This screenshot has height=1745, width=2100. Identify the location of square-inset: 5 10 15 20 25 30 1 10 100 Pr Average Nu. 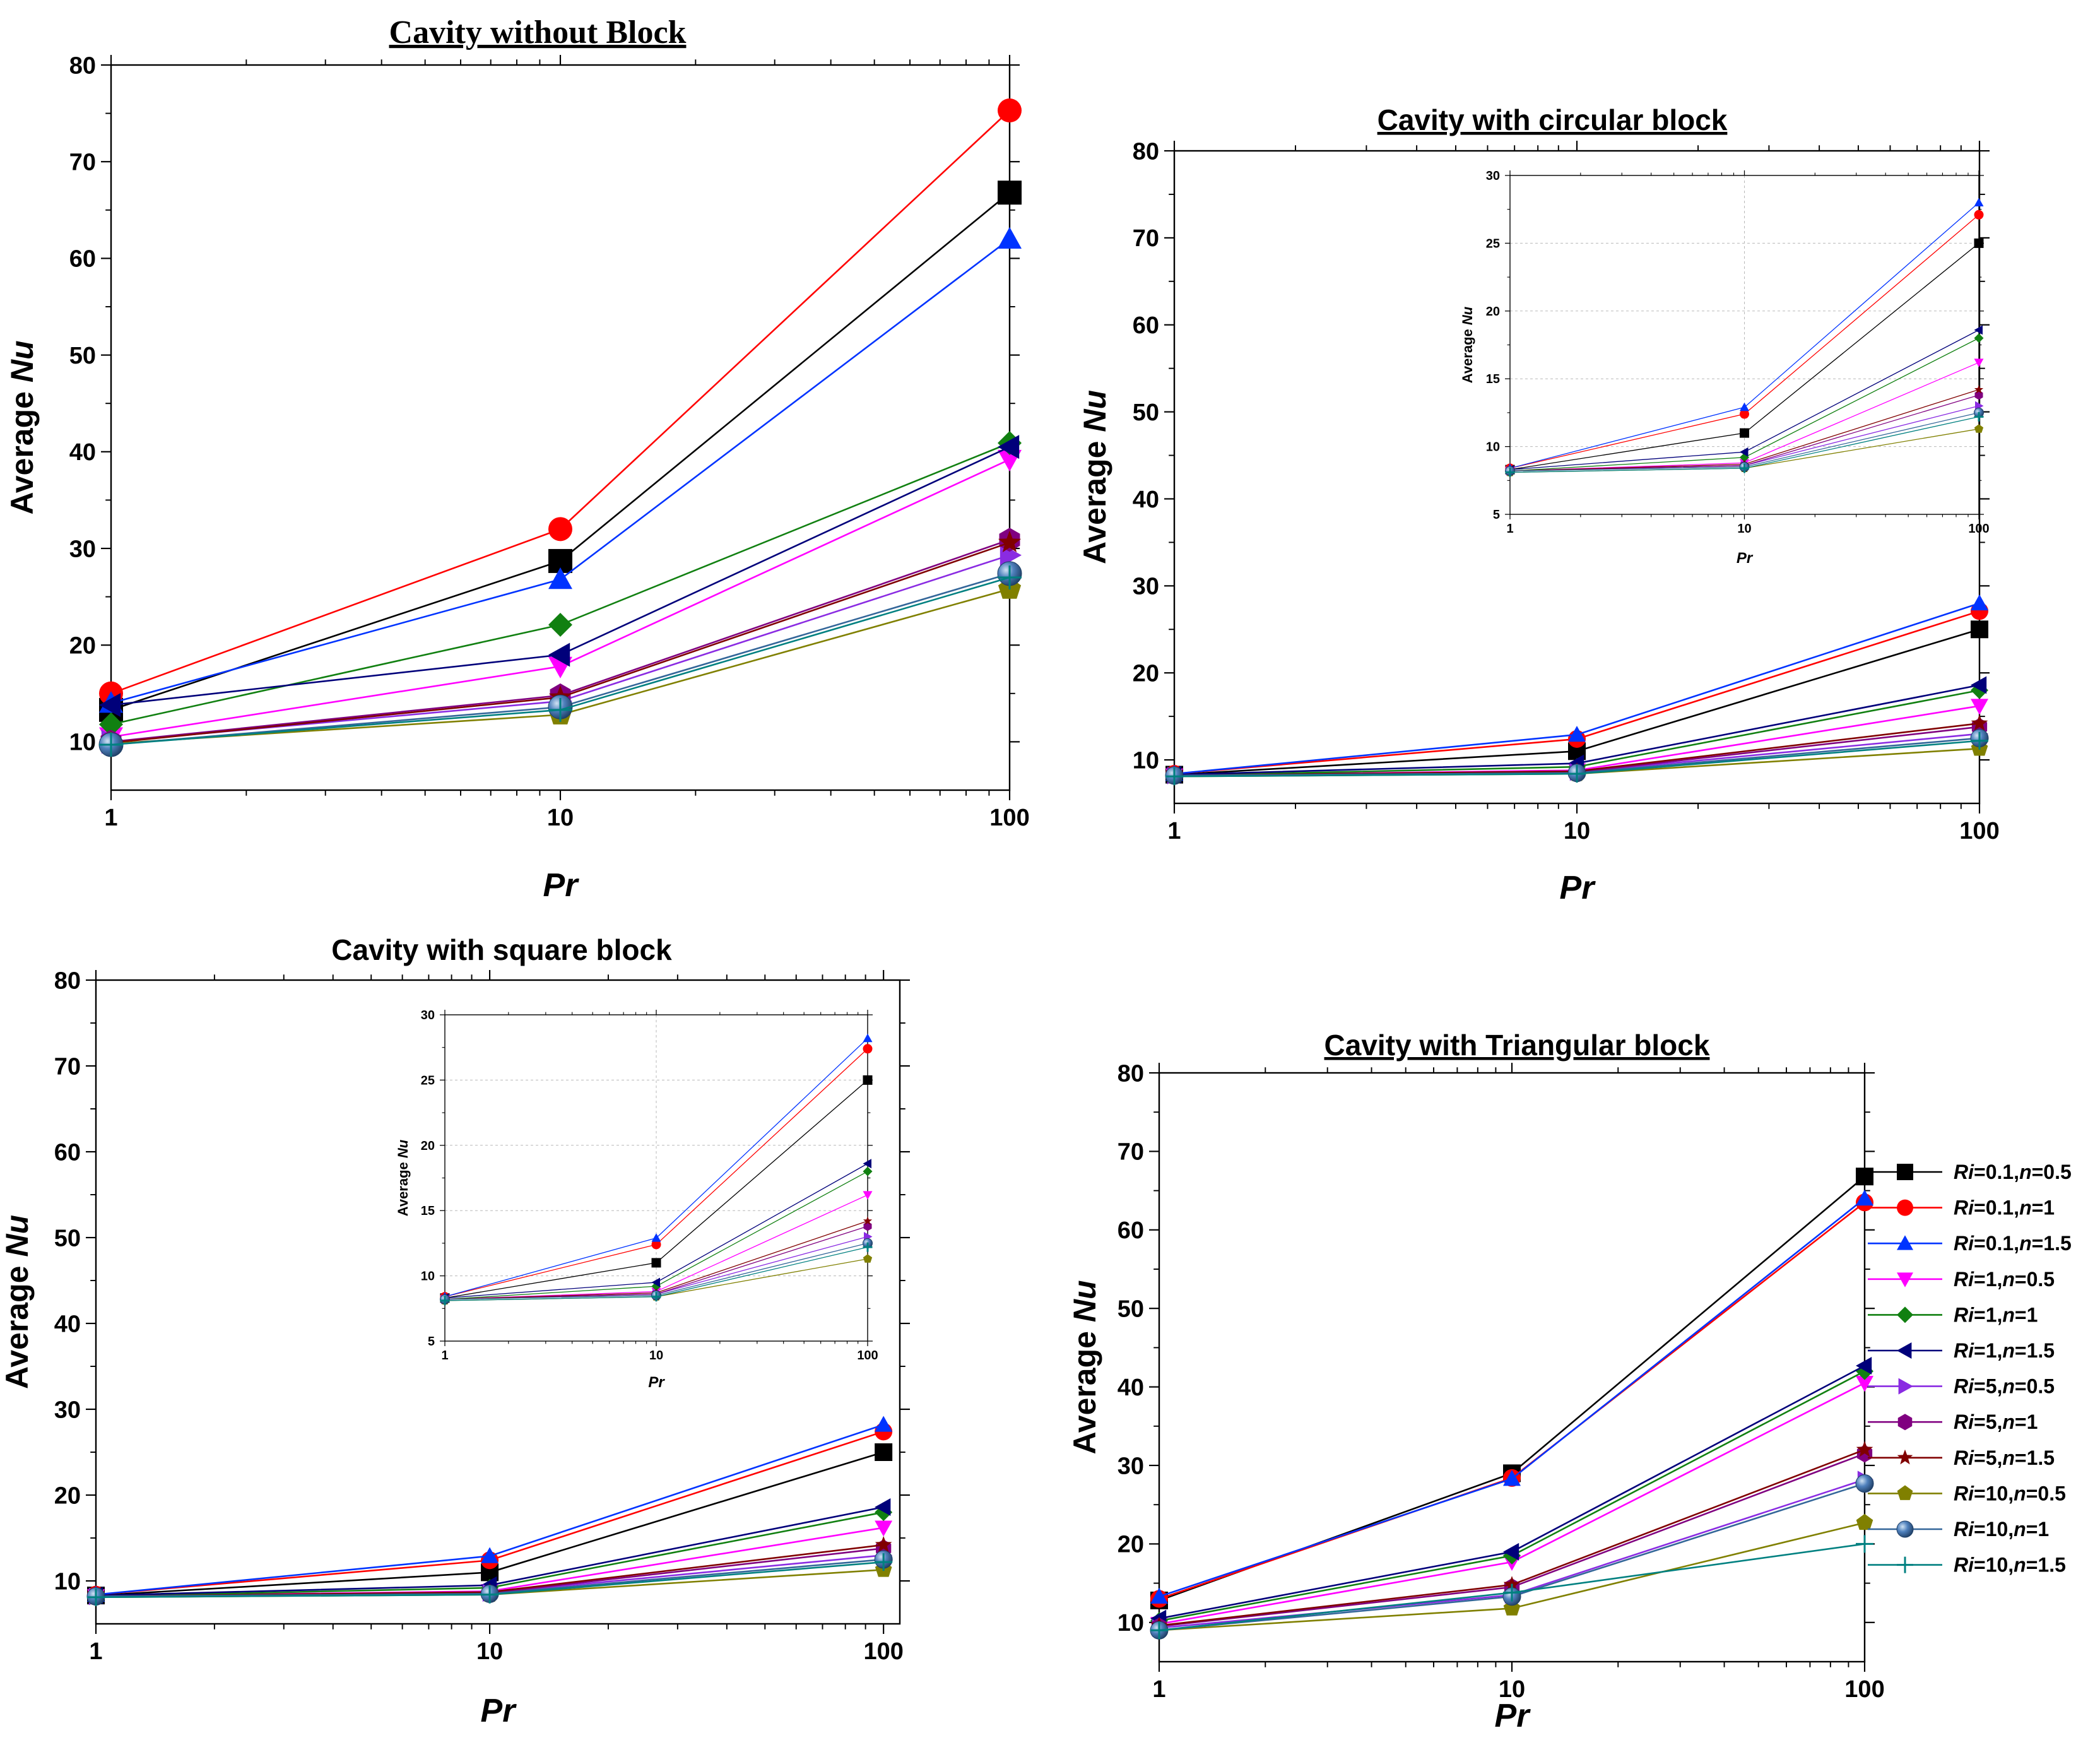
(637, 1200).